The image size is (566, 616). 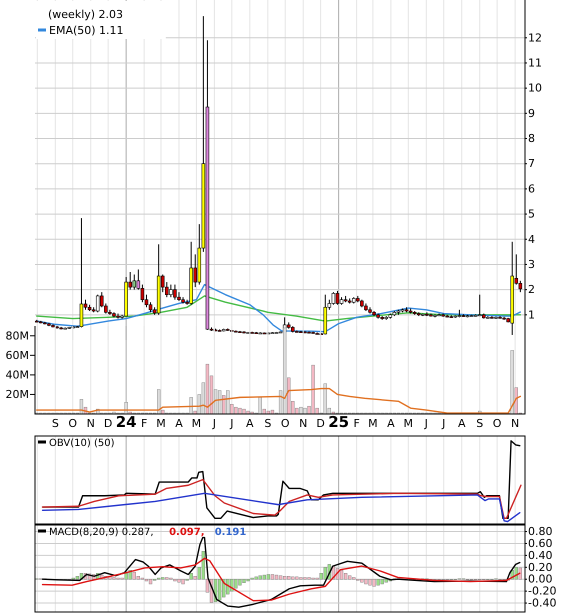 What do you see at coordinates (540, 543) in the screenshot?
I see `y-tick-label: 0.60` at bounding box center [540, 543].